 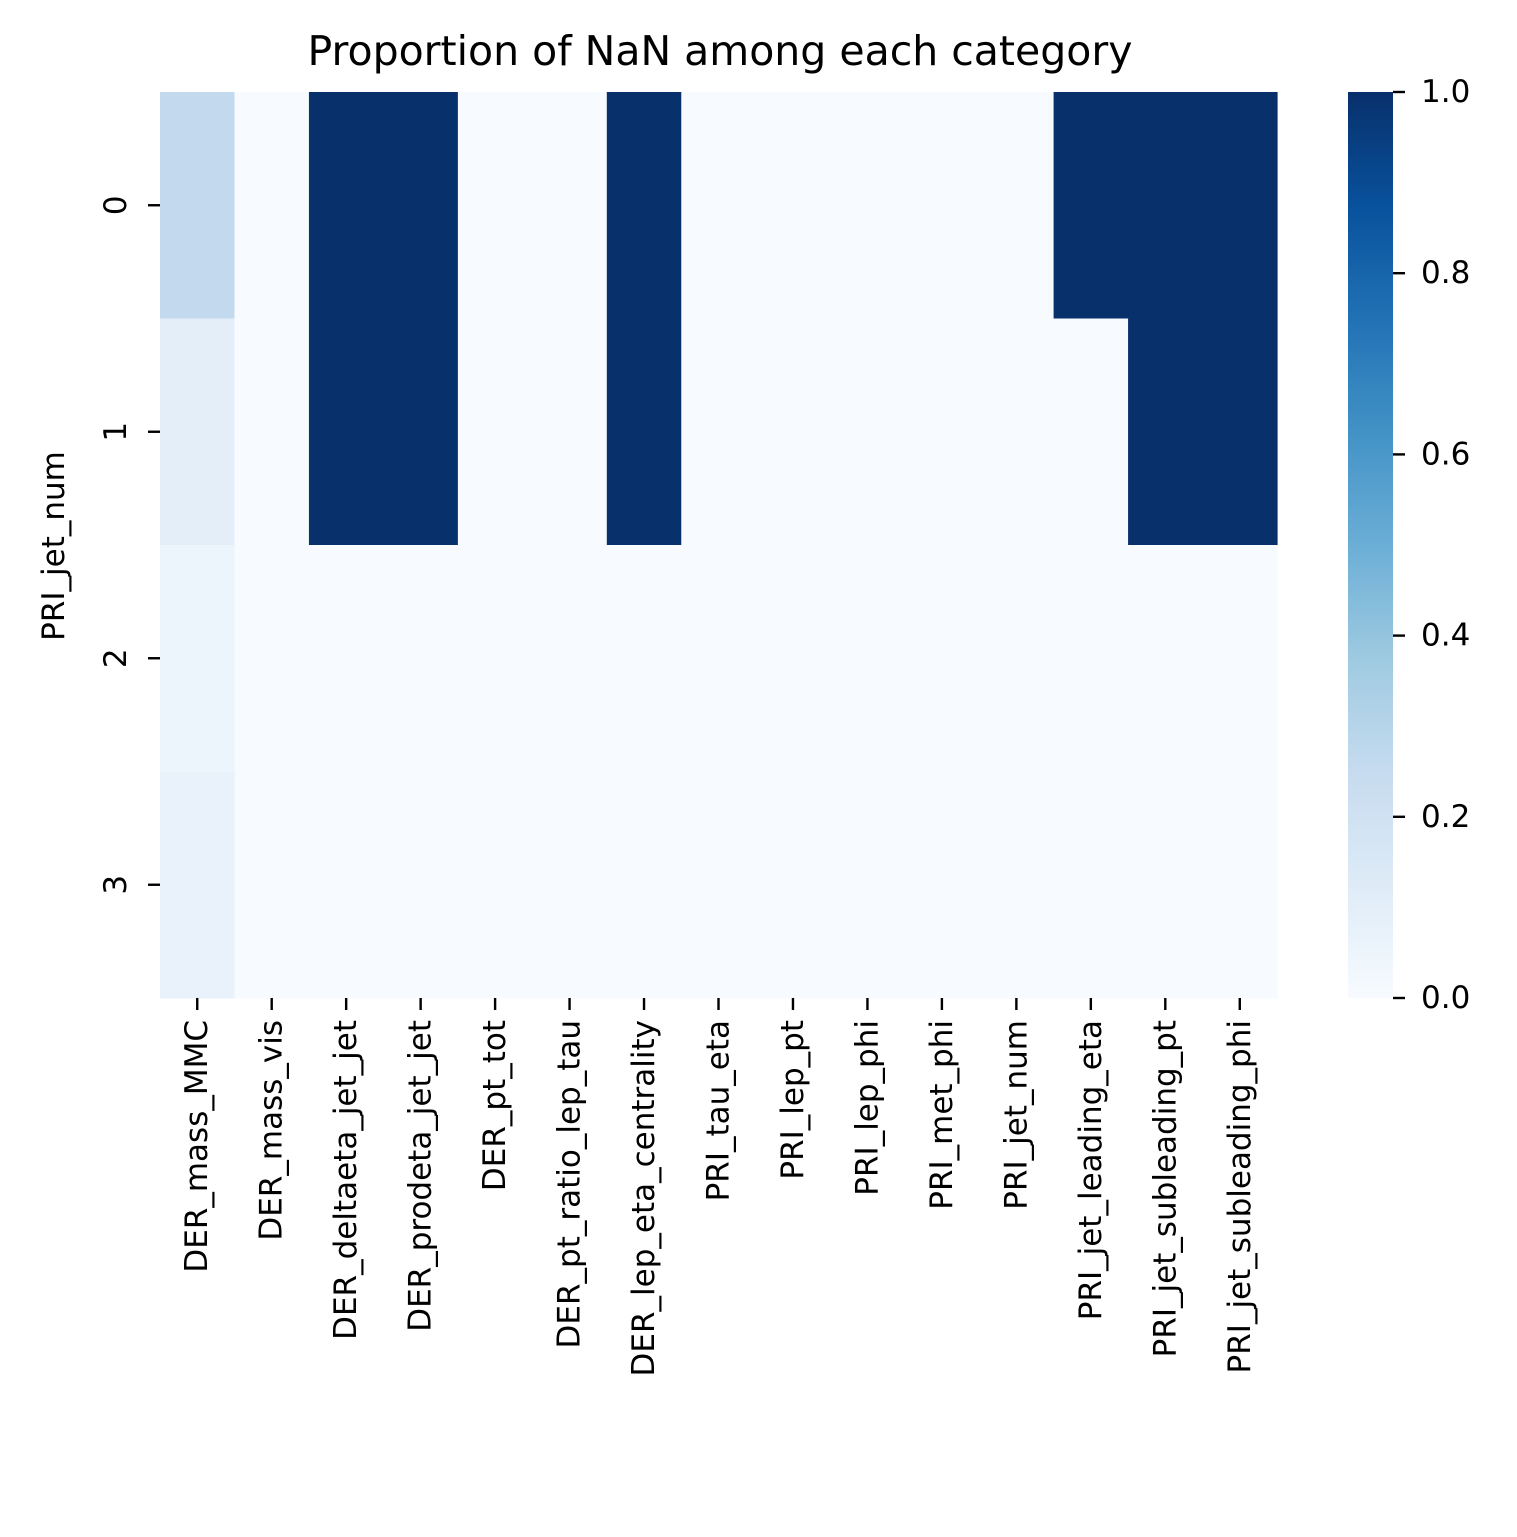 I want to click on chart-title: Proportion of NaN among each category, so click(x=720, y=51).